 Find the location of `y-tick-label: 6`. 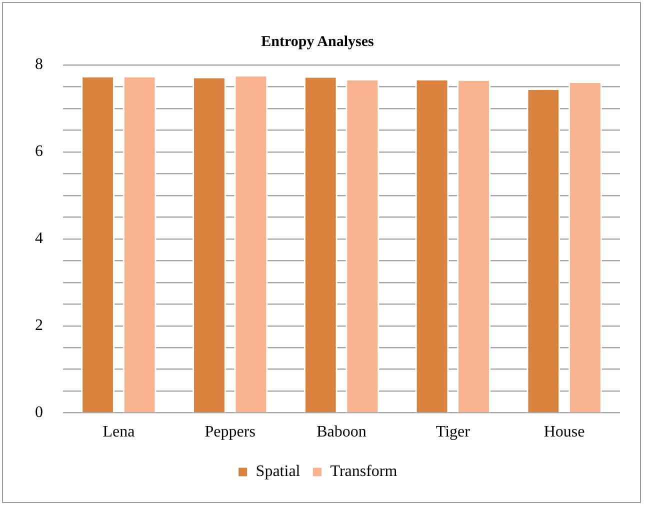

y-tick-label: 6 is located at coordinates (39, 151).